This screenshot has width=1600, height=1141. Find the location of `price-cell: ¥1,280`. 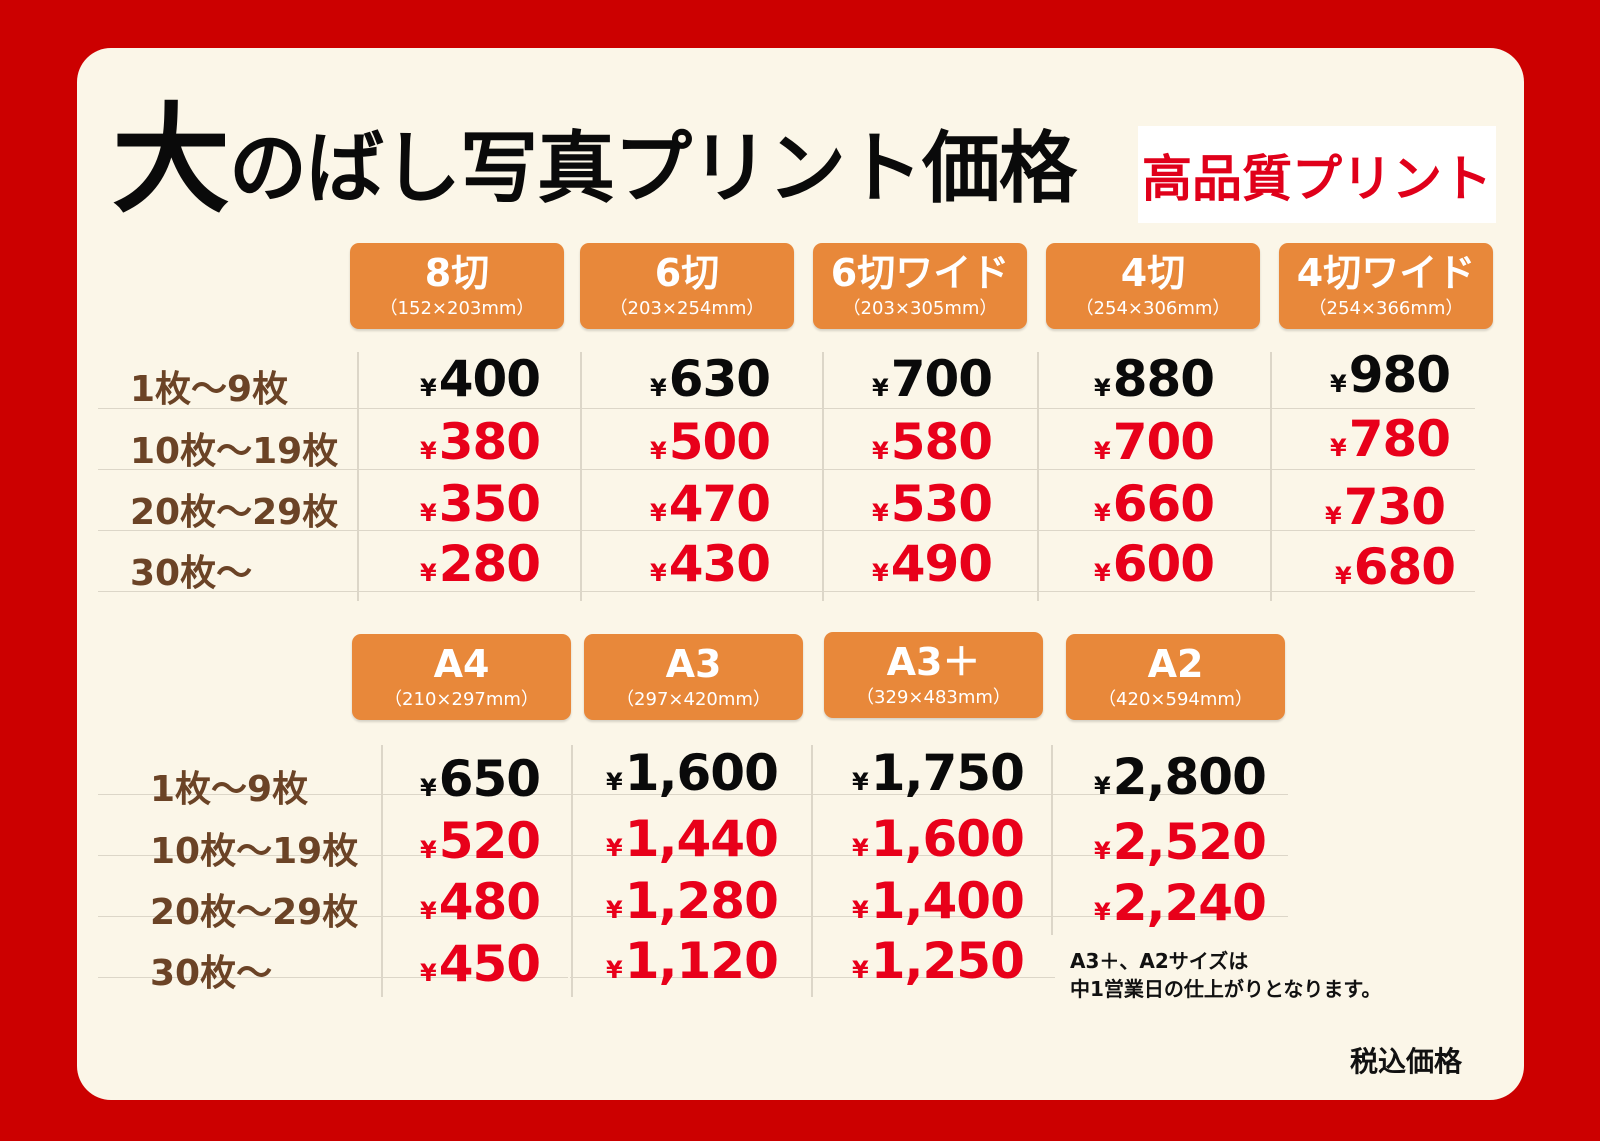

price-cell: ¥1,280 is located at coordinates (692, 901).